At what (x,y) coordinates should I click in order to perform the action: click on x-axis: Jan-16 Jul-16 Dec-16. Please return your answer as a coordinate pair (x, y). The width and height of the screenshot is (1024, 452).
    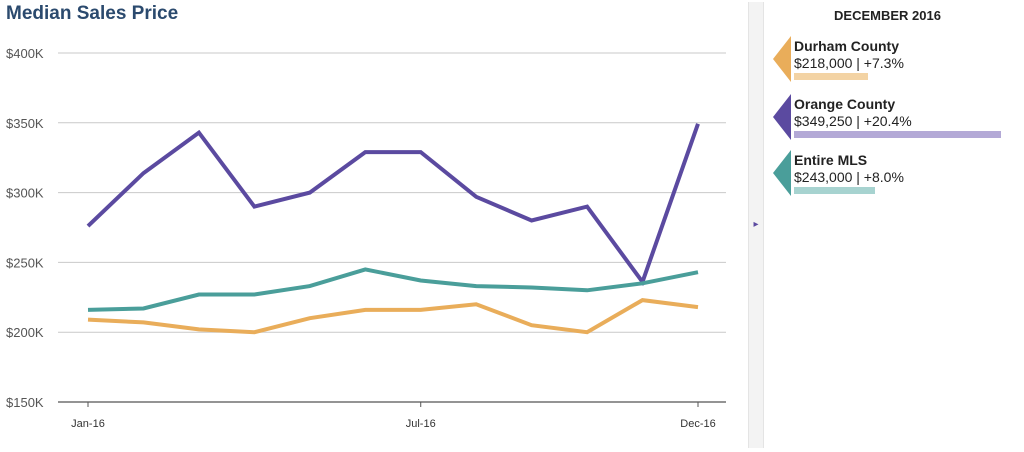
    Looking at the image, I should click on (393, 416).